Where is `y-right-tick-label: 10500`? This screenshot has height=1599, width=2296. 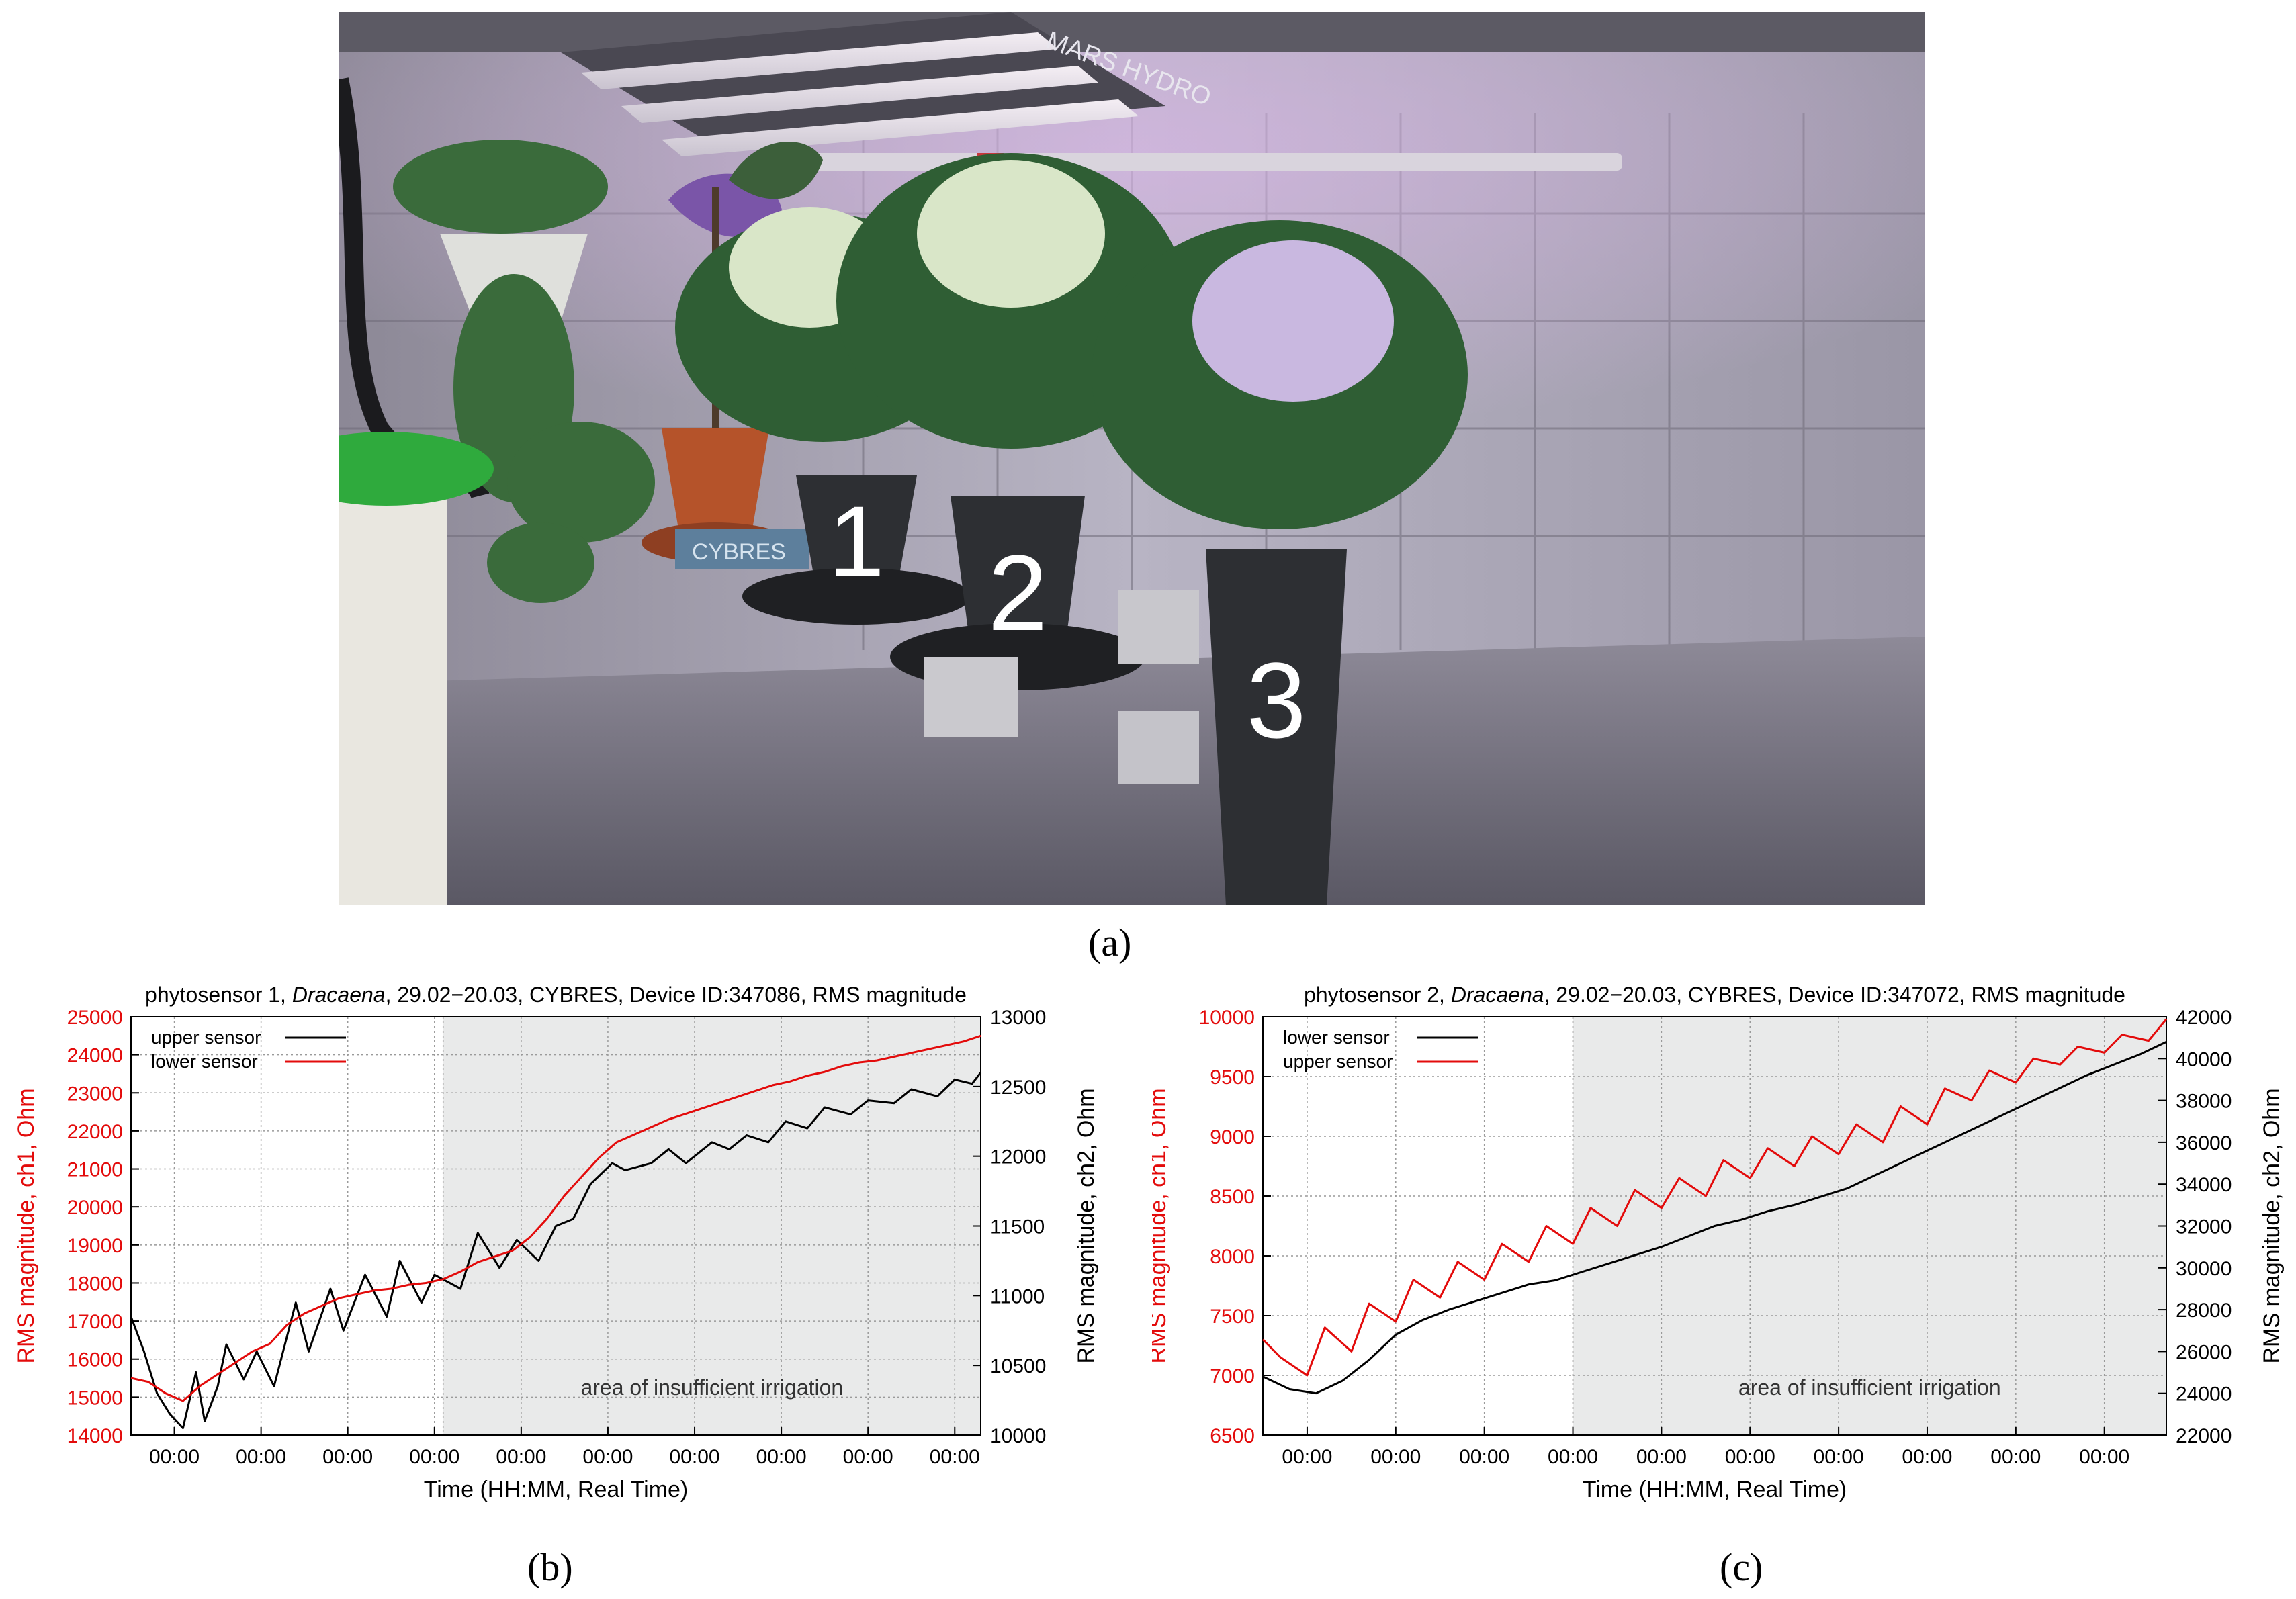 y-right-tick-label: 10500 is located at coordinates (1018, 1366).